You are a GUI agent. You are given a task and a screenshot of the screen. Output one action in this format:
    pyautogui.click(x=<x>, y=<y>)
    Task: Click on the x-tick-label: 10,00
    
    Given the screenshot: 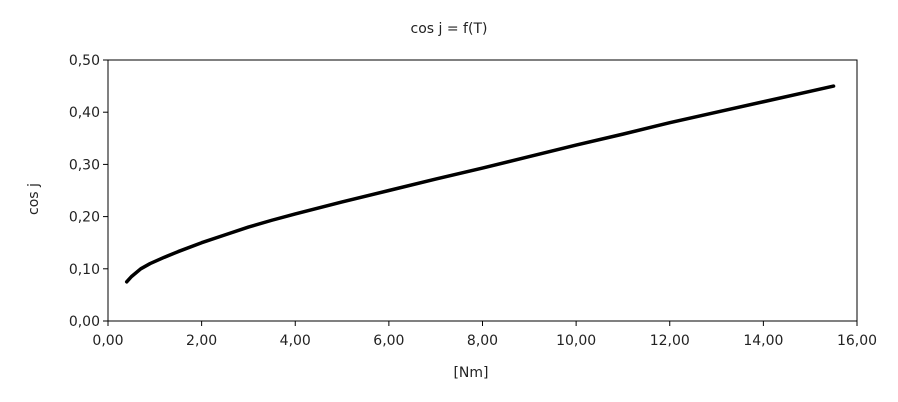 What is the action you would take?
    pyautogui.click(x=576, y=341)
    